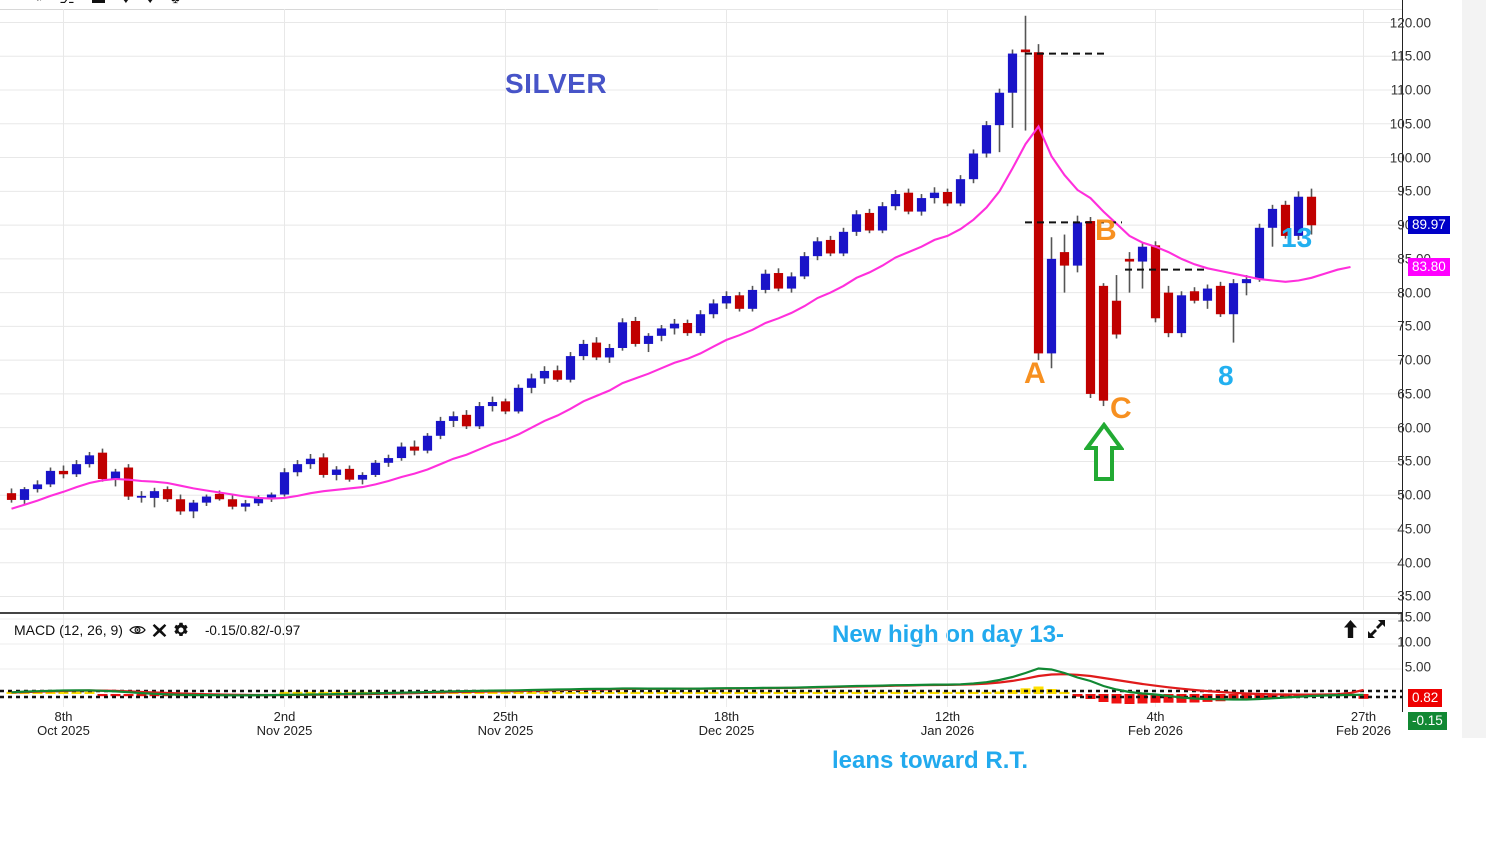 This screenshot has height=866, width=1486. Describe the element at coordinates (1363, 716) in the screenshot. I see `date-axis-day: 27th` at that location.